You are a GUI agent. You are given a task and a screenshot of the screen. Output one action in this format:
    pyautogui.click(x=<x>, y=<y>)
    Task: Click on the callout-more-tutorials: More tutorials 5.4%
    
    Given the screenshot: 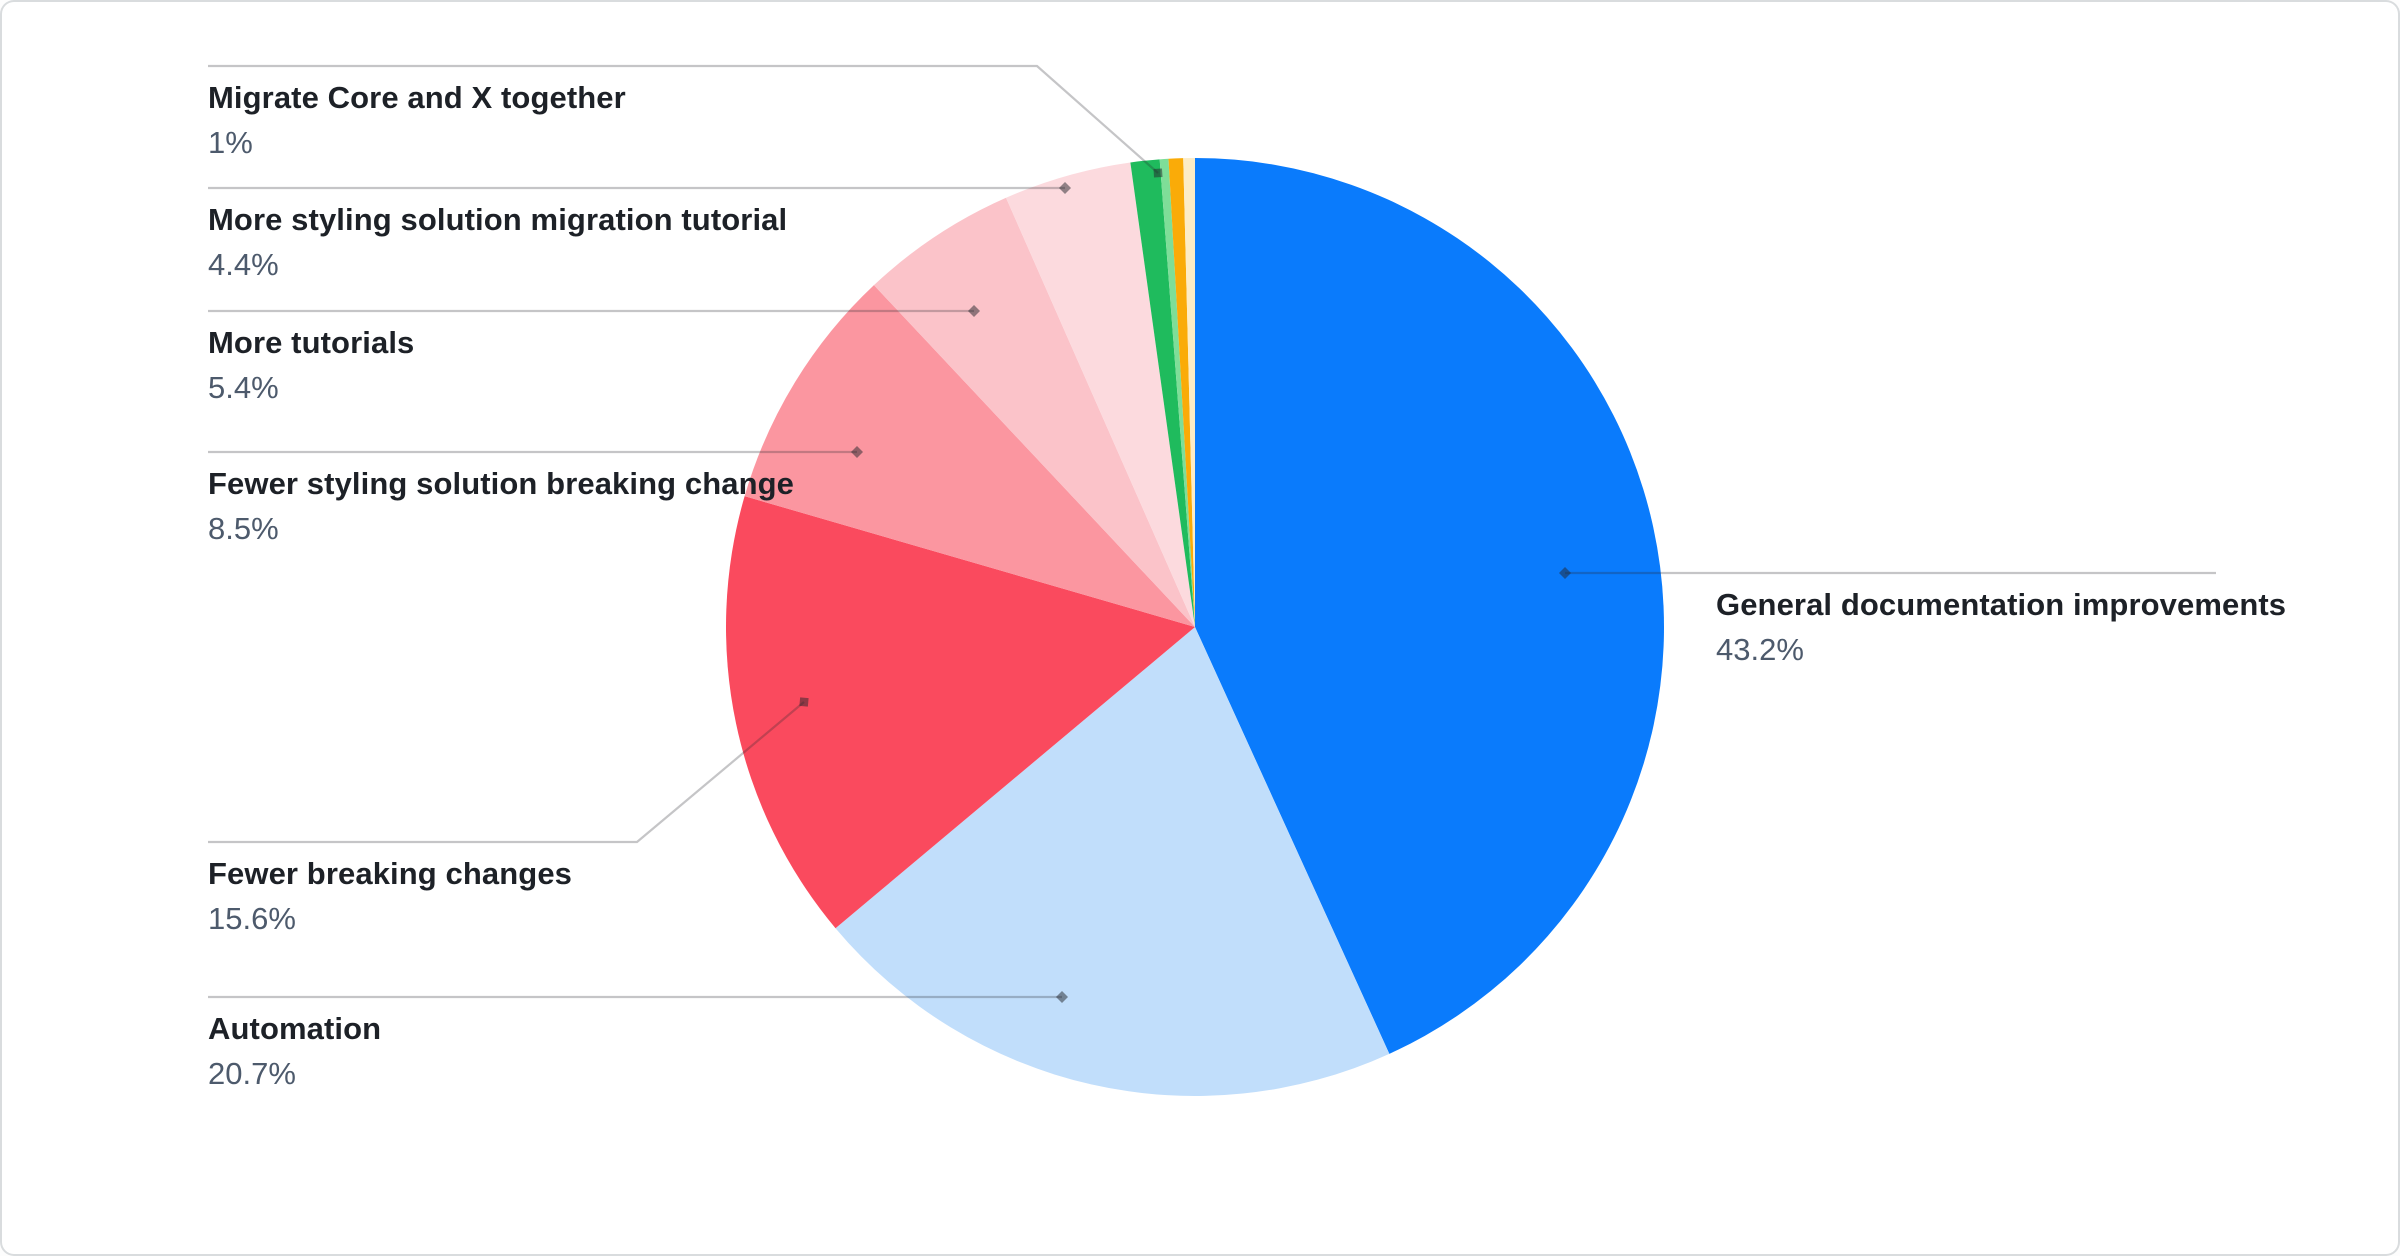 What is the action you would take?
    pyautogui.click(x=311, y=365)
    